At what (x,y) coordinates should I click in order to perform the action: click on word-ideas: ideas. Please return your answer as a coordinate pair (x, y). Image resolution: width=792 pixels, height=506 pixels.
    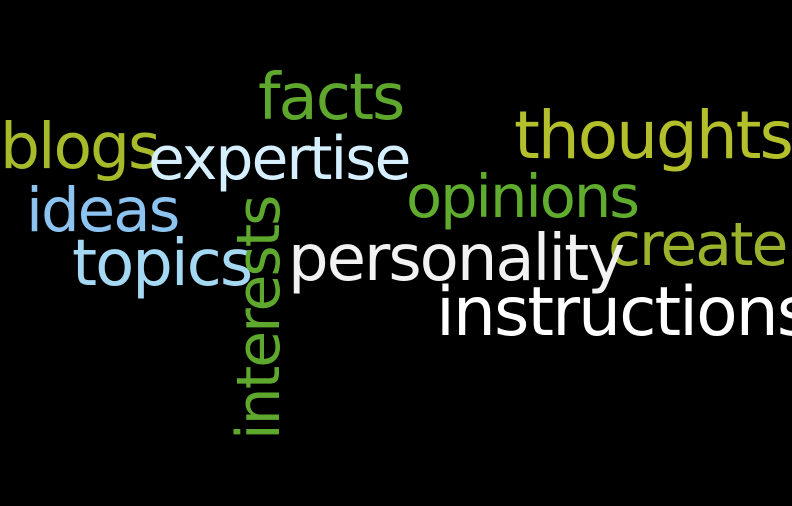
    Looking at the image, I should click on (103, 210).